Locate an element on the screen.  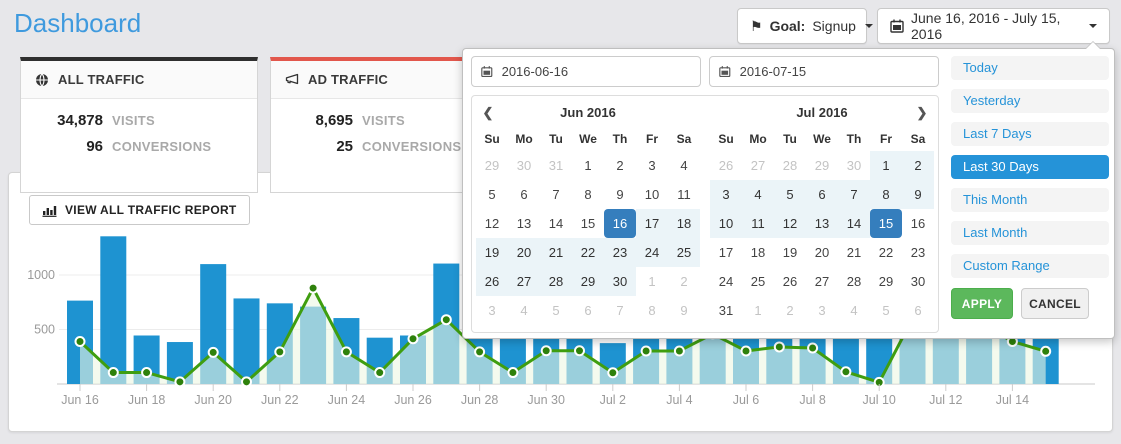
preset-last-month: Last Month is located at coordinates (1030, 233).